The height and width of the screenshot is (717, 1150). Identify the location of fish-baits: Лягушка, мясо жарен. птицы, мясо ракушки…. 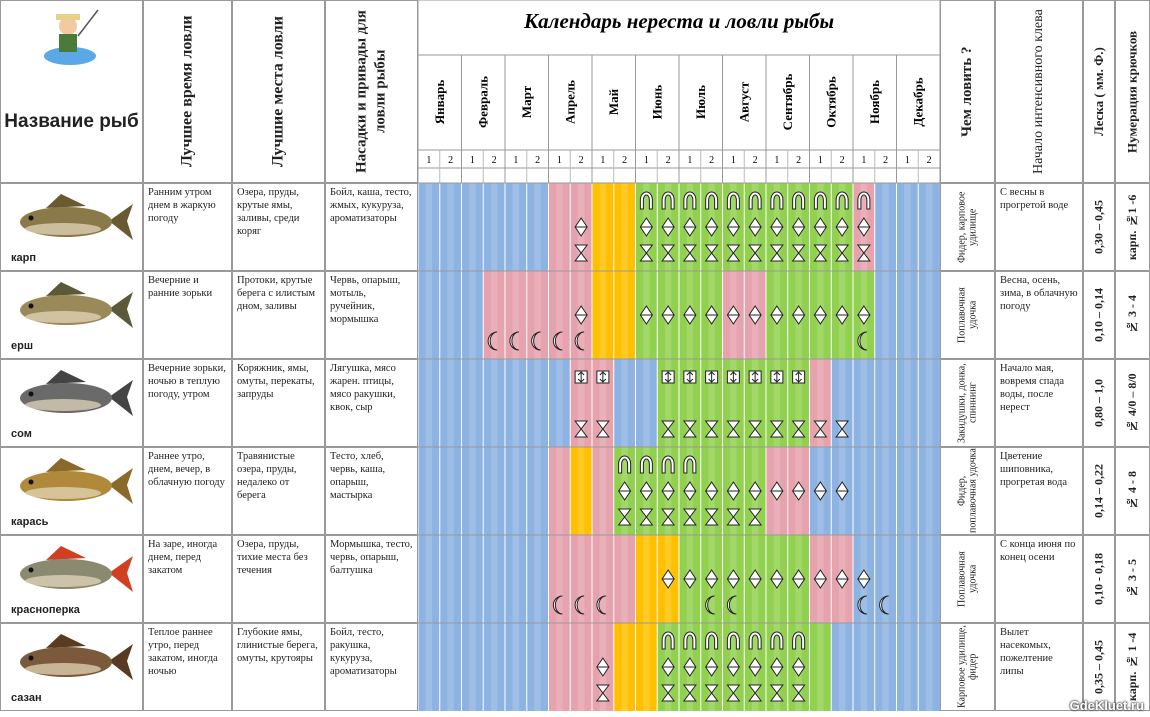
(371, 403).